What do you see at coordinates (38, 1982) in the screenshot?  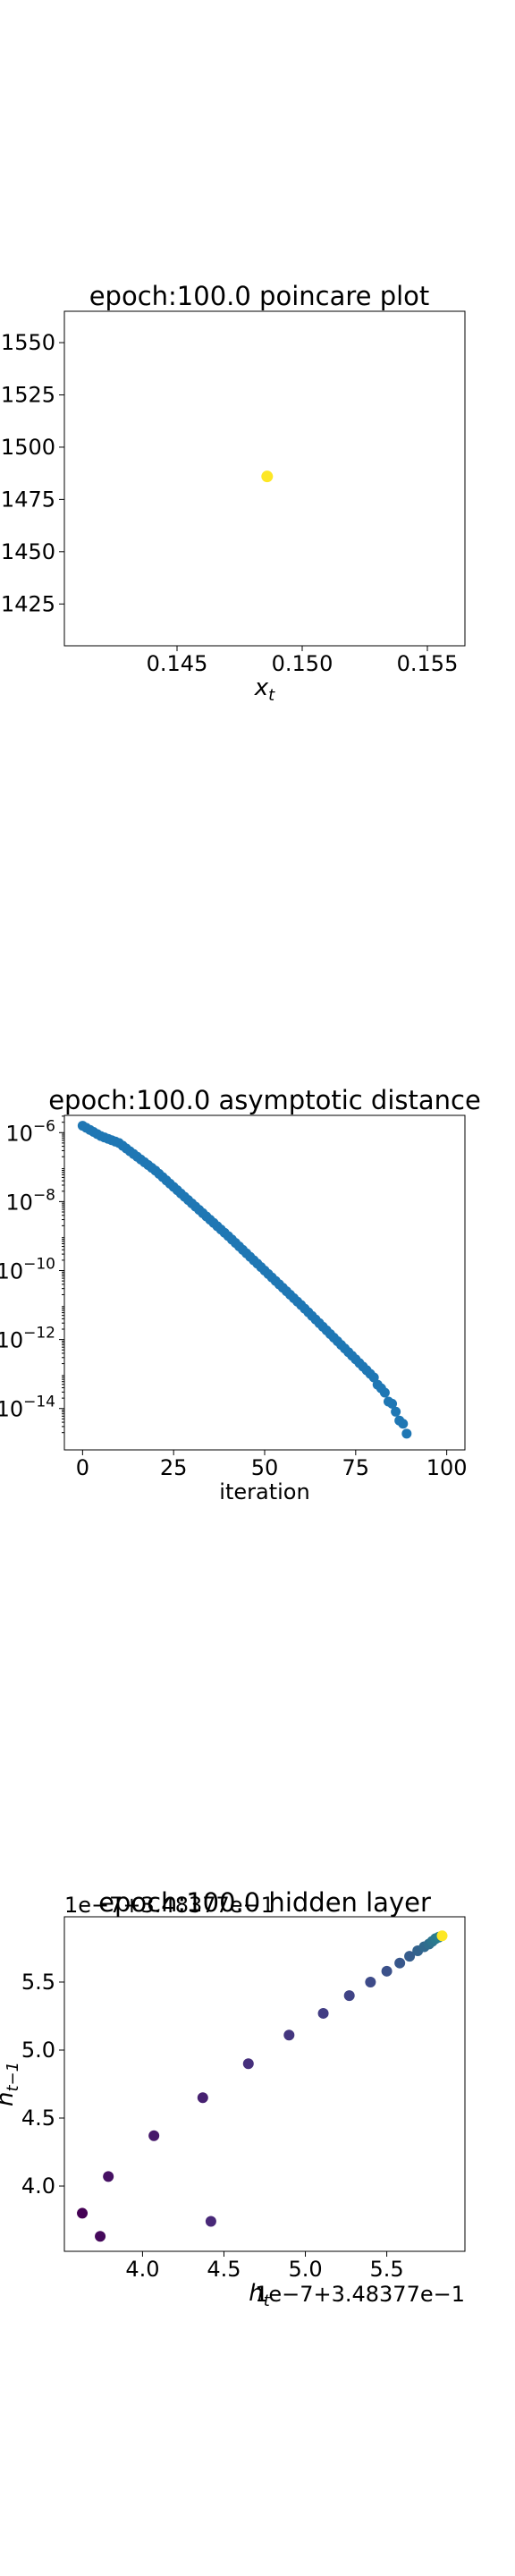 I see `chart3-y-tick-label: 5.5` at bounding box center [38, 1982].